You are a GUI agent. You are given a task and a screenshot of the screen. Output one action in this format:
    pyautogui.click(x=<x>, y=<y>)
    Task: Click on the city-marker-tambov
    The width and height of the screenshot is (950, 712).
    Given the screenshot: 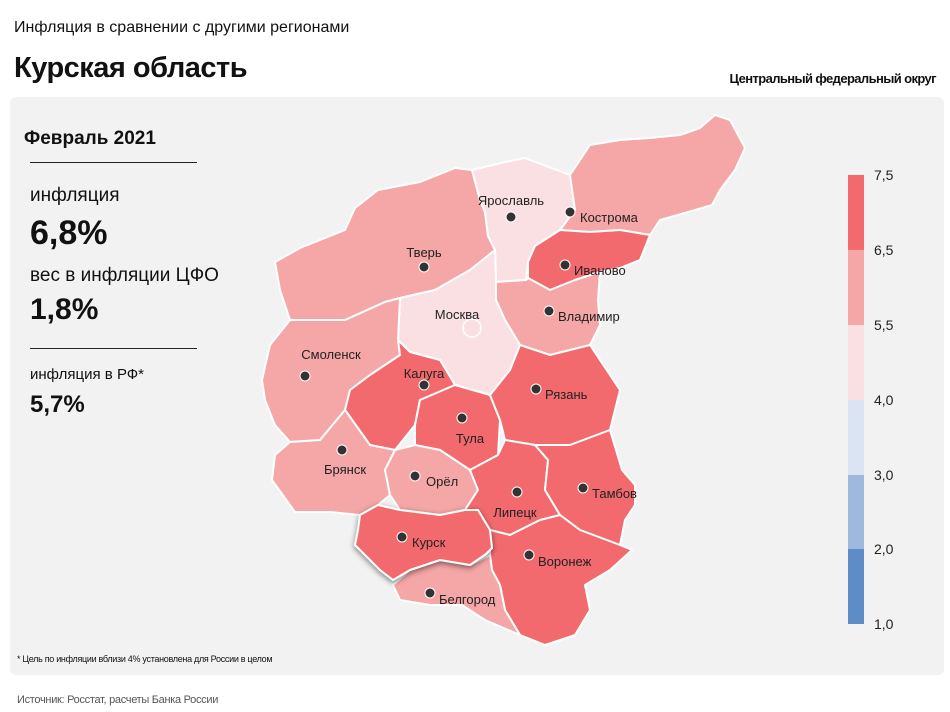 What is the action you would take?
    pyautogui.click(x=583, y=488)
    